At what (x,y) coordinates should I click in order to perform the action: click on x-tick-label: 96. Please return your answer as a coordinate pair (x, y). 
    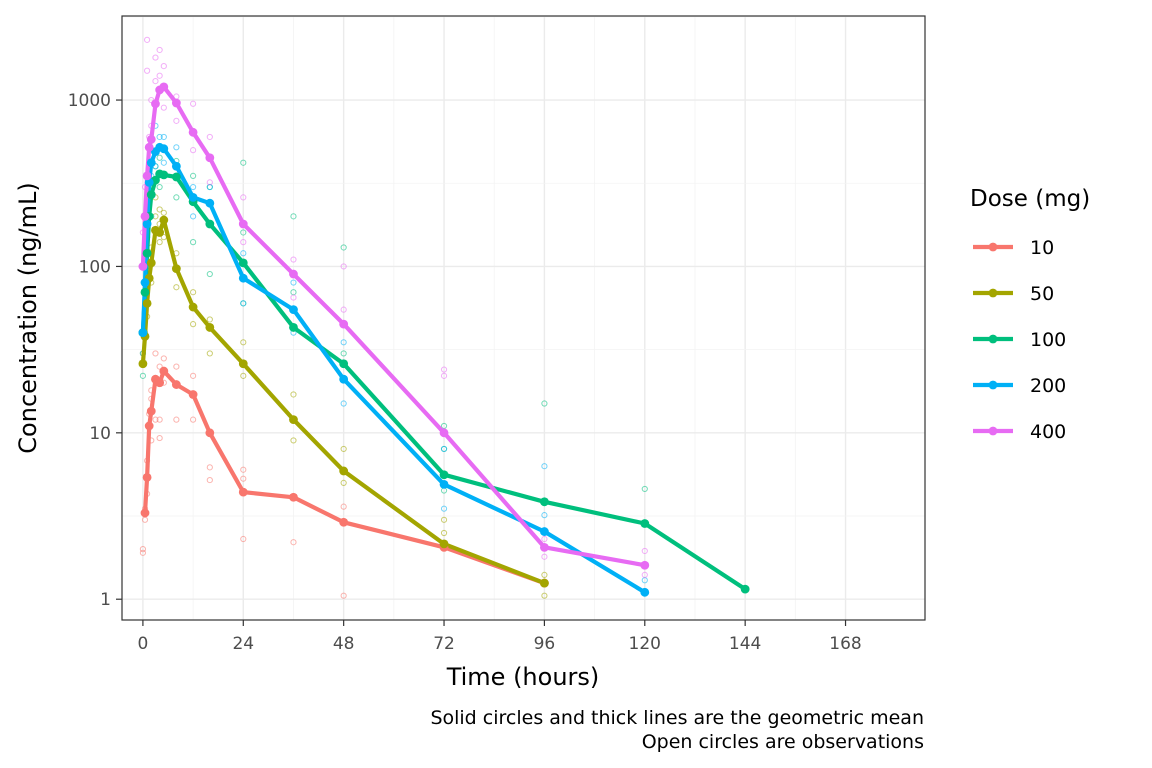
    Looking at the image, I should click on (545, 644).